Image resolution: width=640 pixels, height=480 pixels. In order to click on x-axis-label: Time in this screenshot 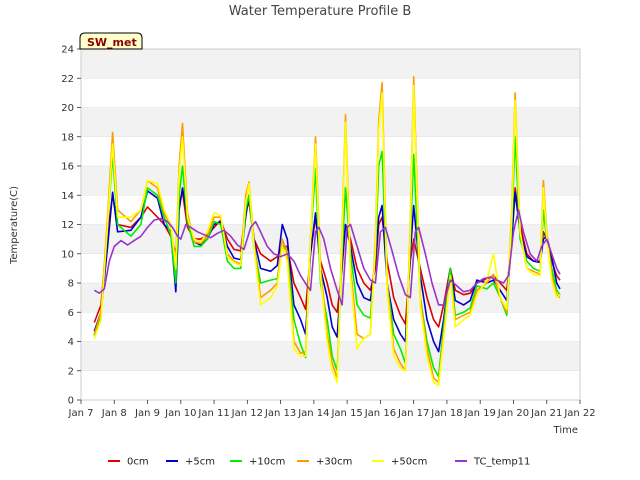, I will do `click(565, 430)`.